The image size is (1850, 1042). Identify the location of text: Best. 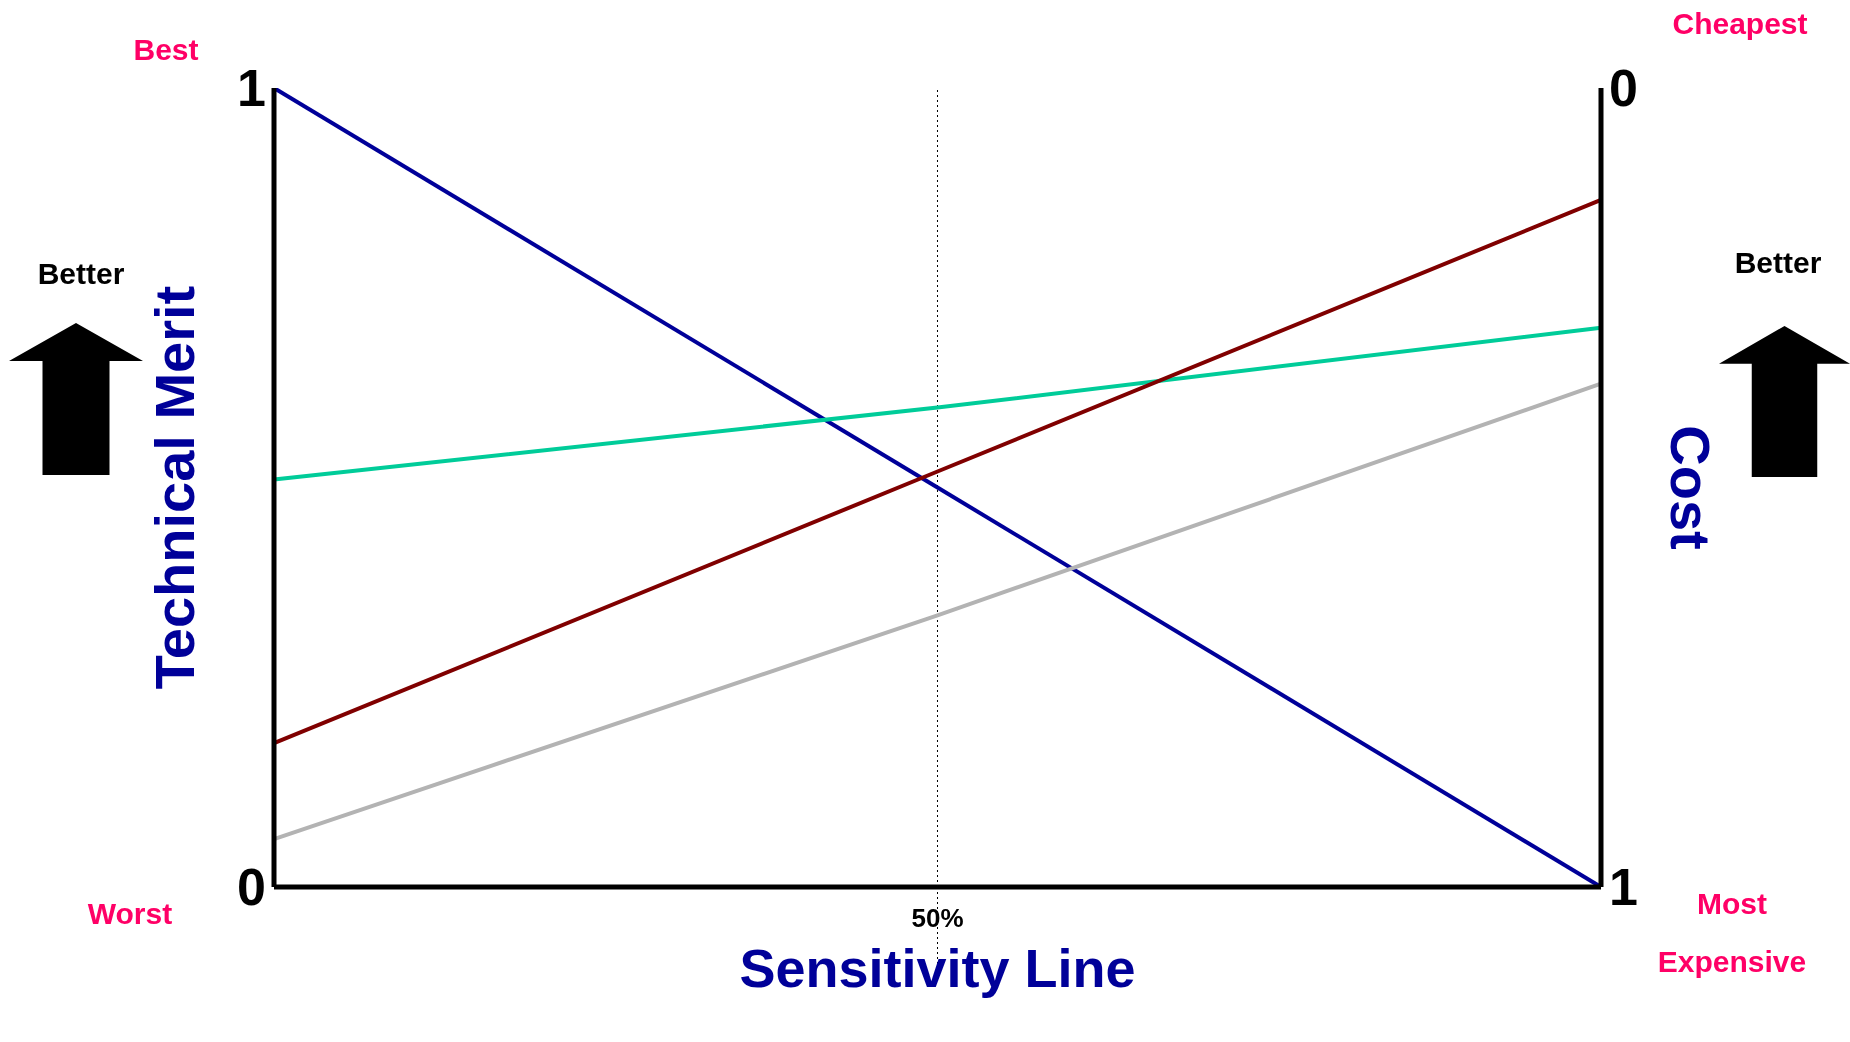
(166, 49).